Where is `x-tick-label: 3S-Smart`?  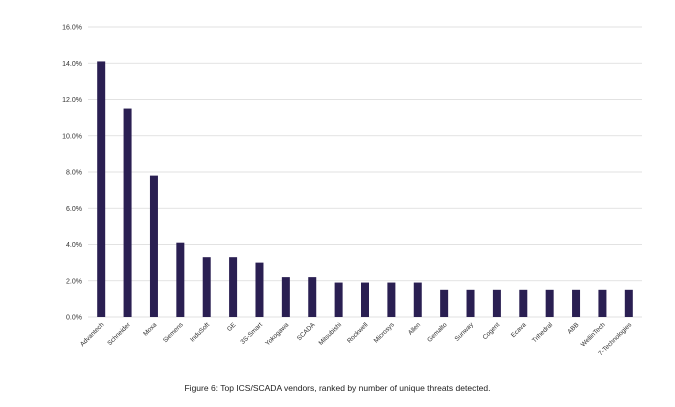 x-tick-label: 3S-Smart is located at coordinates (252, 333).